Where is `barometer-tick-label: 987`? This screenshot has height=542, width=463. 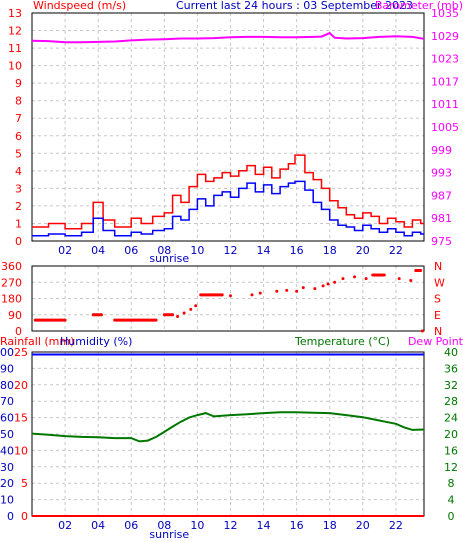
barometer-tick-label: 987 is located at coordinates (441, 195).